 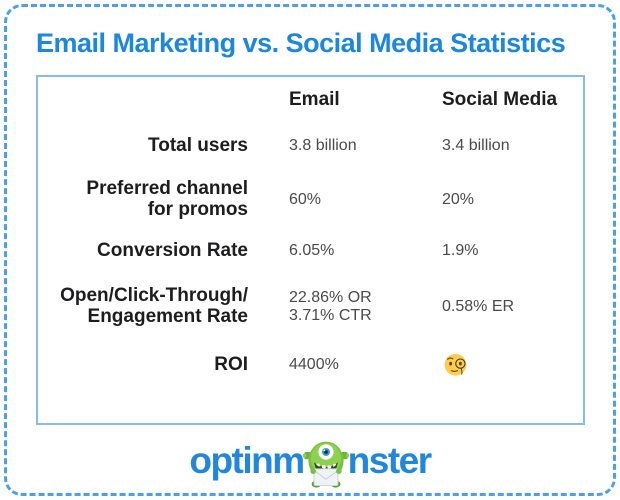 I want to click on table-row: Preferred channel for promos 60% 20%, so click(x=310, y=200).